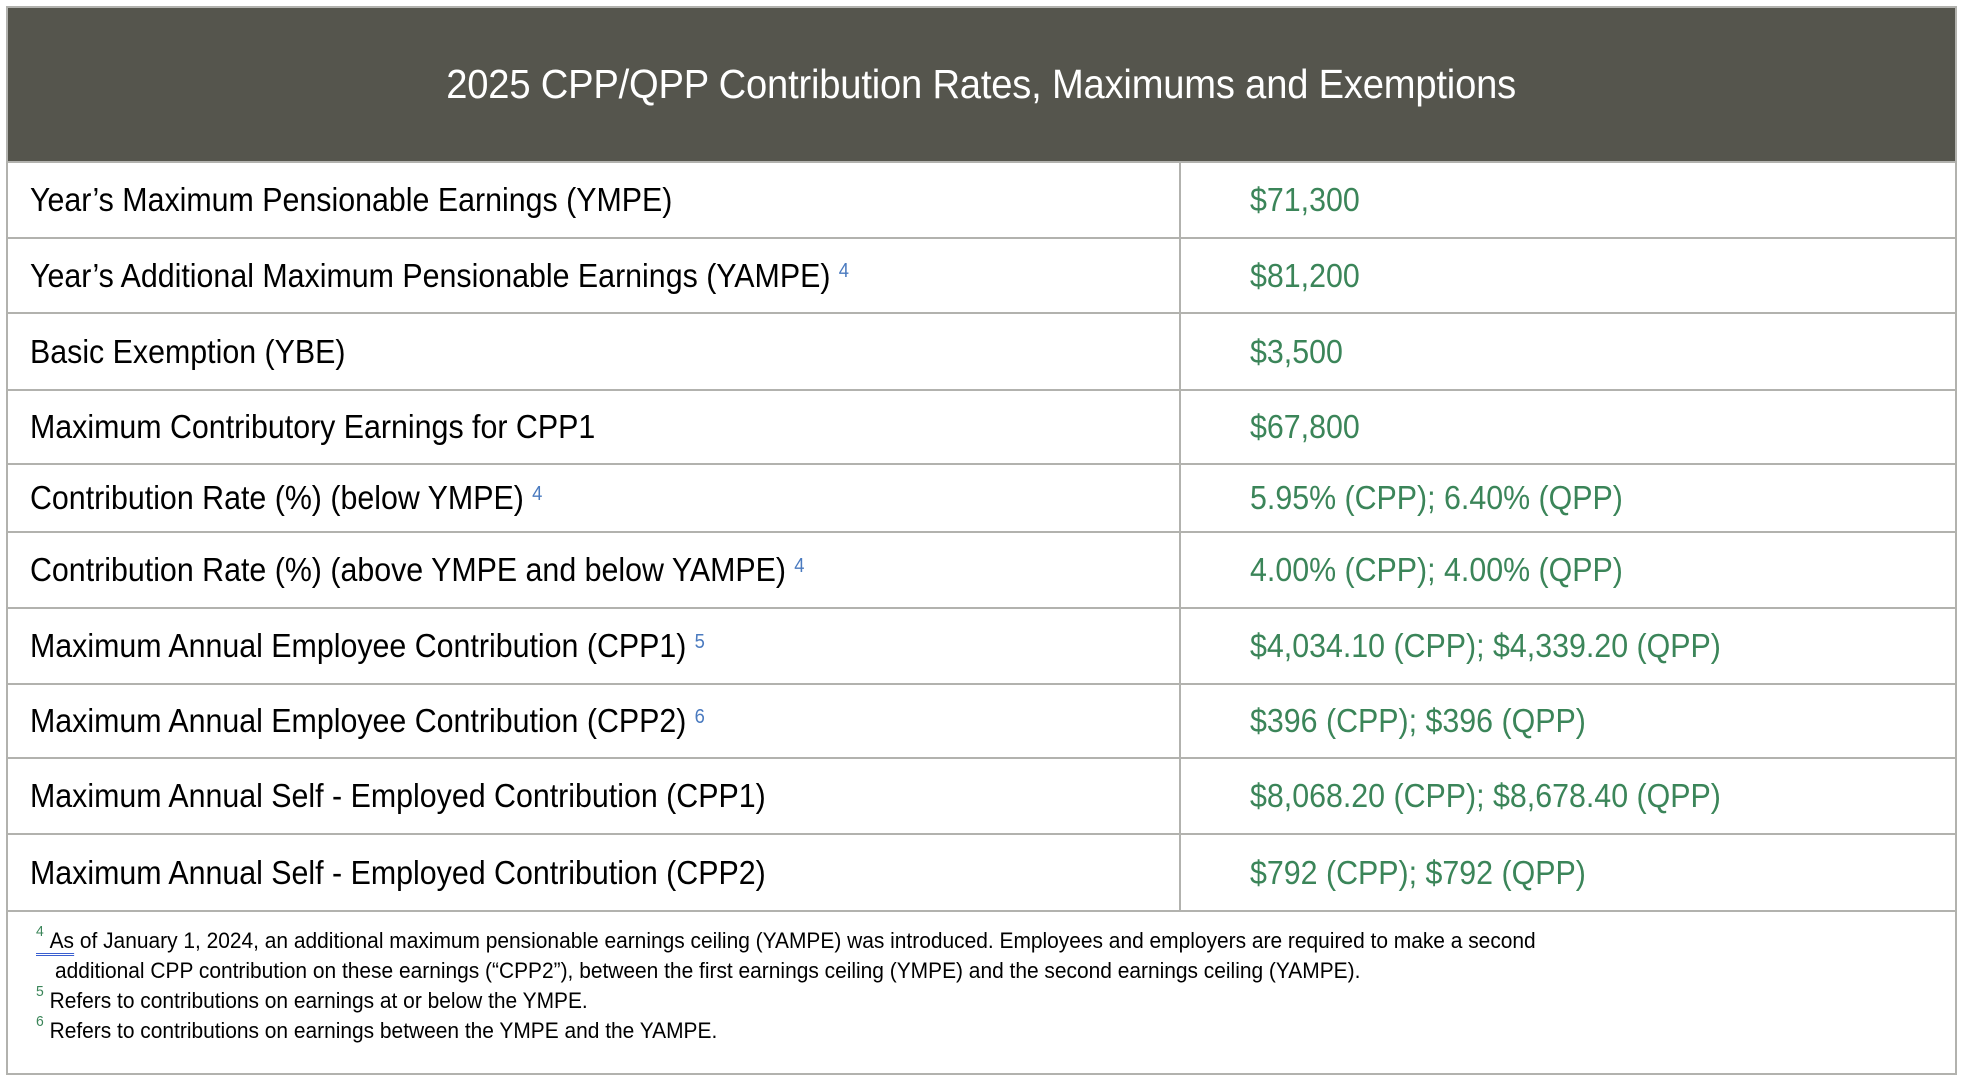 Image resolution: width=1964 pixels, height=1084 pixels. I want to click on footnote-link-word: As, so click(62, 940).